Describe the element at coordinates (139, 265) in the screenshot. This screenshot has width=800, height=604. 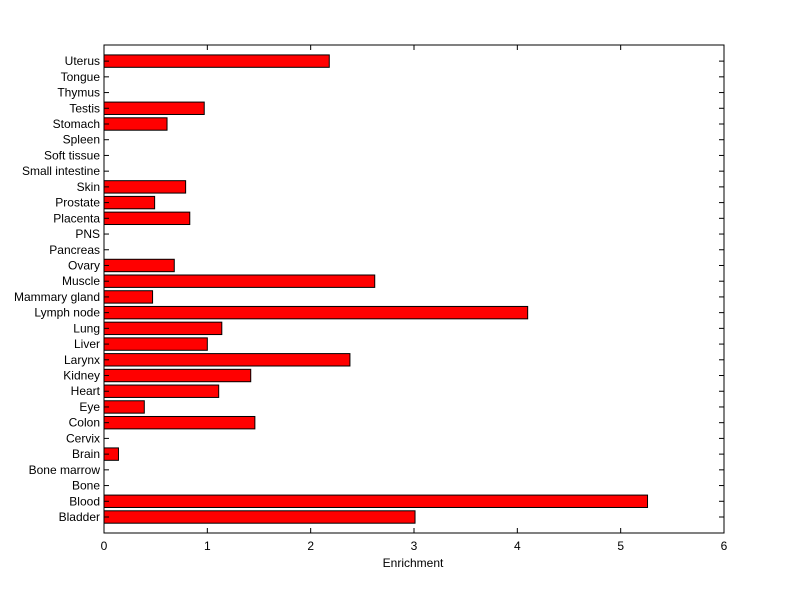
I see `bar-ovary` at that location.